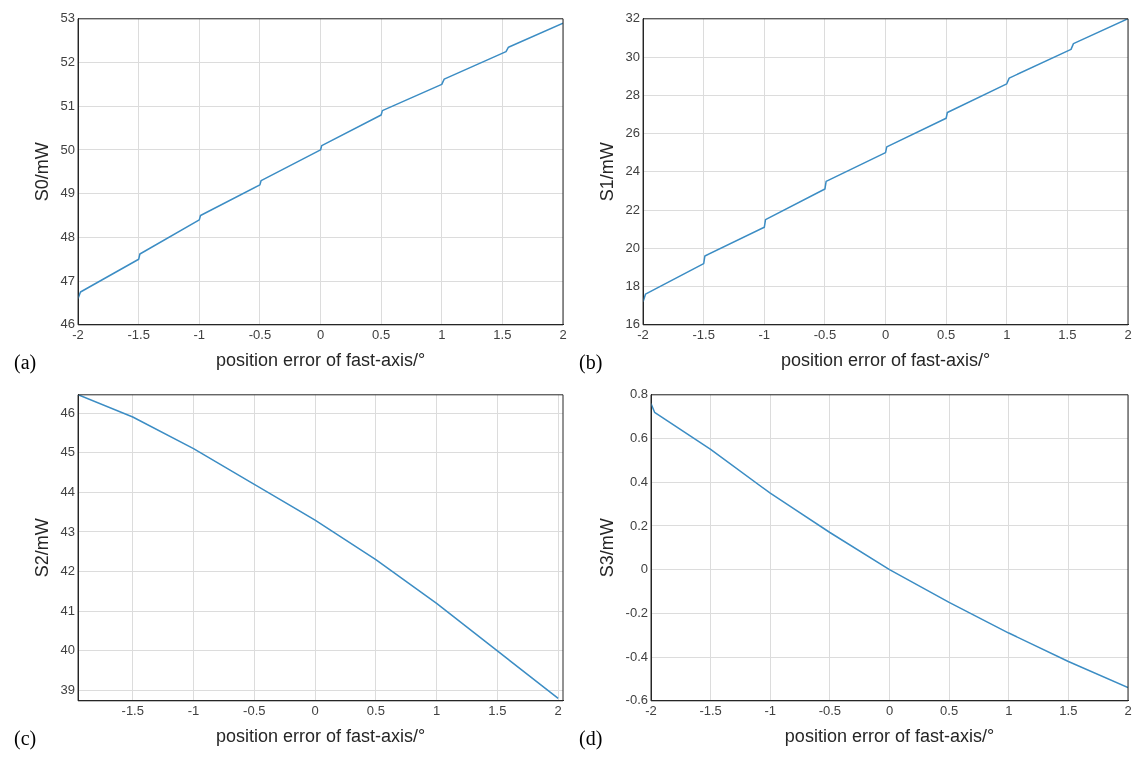 The height and width of the screenshot is (765, 1146). What do you see at coordinates (68, 62) in the screenshot?
I see `y-tick-label: 52` at bounding box center [68, 62].